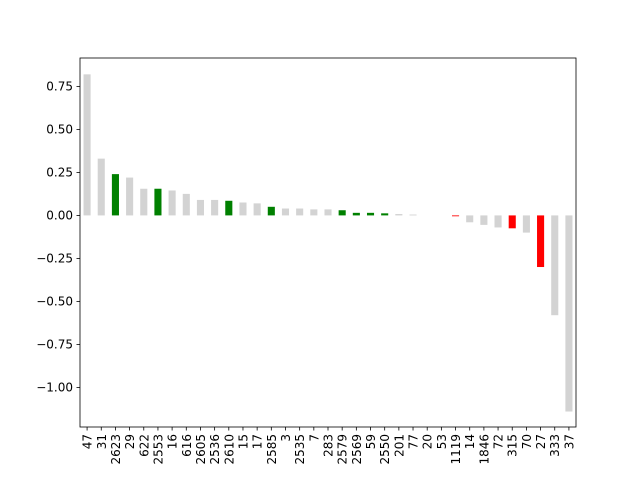 The width and height of the screenshot is (640, 480). I want to click on x-tick-label: 17, so click(258, 441).